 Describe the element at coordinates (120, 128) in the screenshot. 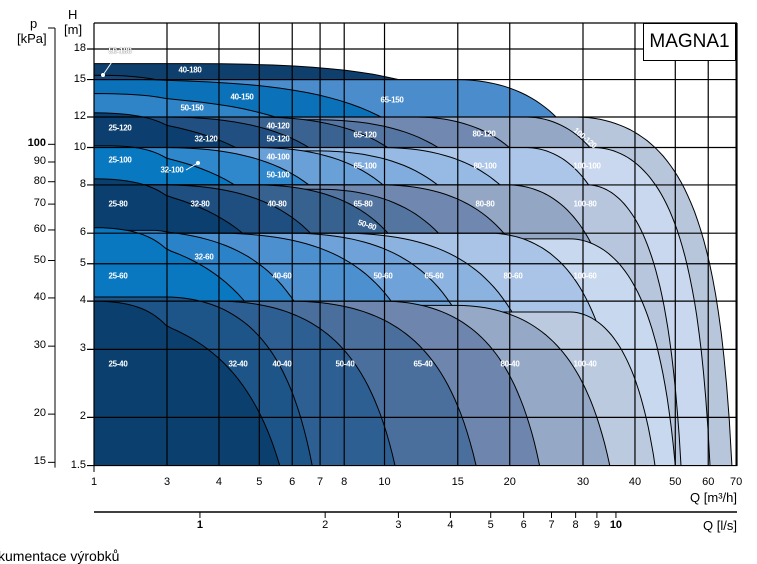

I see `region-label-25-120: 25-120` at that location.